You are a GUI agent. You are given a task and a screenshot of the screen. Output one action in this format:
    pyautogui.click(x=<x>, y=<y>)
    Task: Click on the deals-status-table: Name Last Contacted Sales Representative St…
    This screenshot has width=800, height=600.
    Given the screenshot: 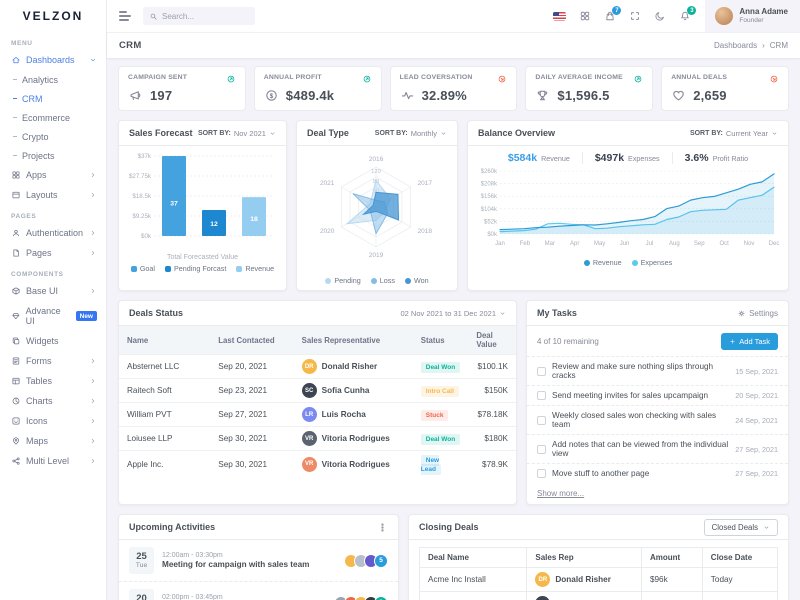 What is the action you would take?
    pyautogui.click(x=317, y=401)
    